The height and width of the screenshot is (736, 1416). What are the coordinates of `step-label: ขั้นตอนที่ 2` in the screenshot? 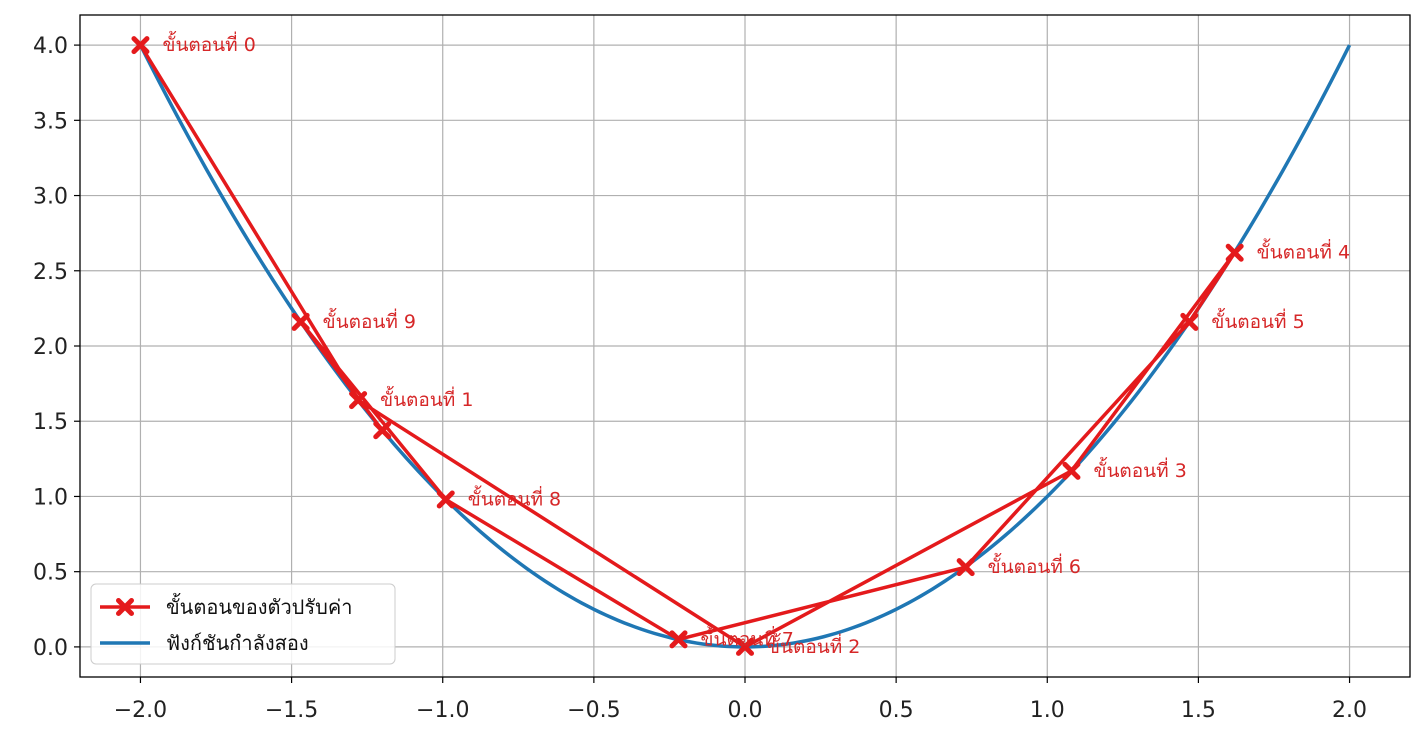 It's located at (813, 645).